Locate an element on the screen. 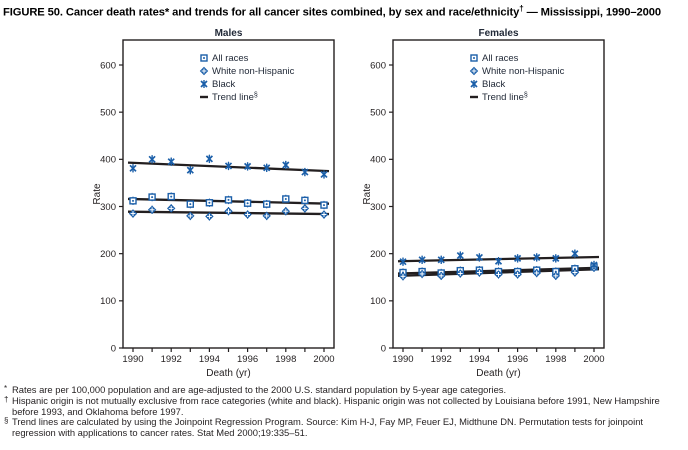 This screenshot has height=450, width=688. footnote-symbol: † is located at coordinates (6, 399).